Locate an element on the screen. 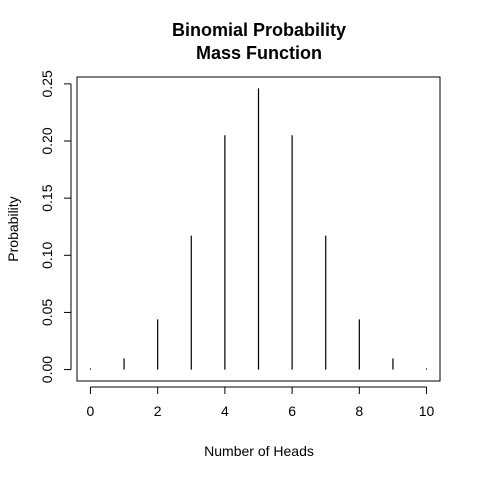 This screenshot has width=480, height=480. x-tick-label-0: 0 is located at coordinates (91, 411).